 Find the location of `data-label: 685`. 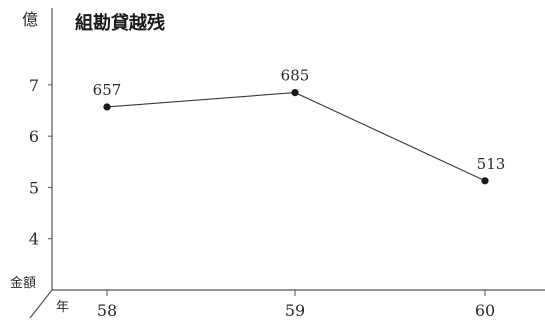

data-label: 685 is located at coordinates (295, 76).